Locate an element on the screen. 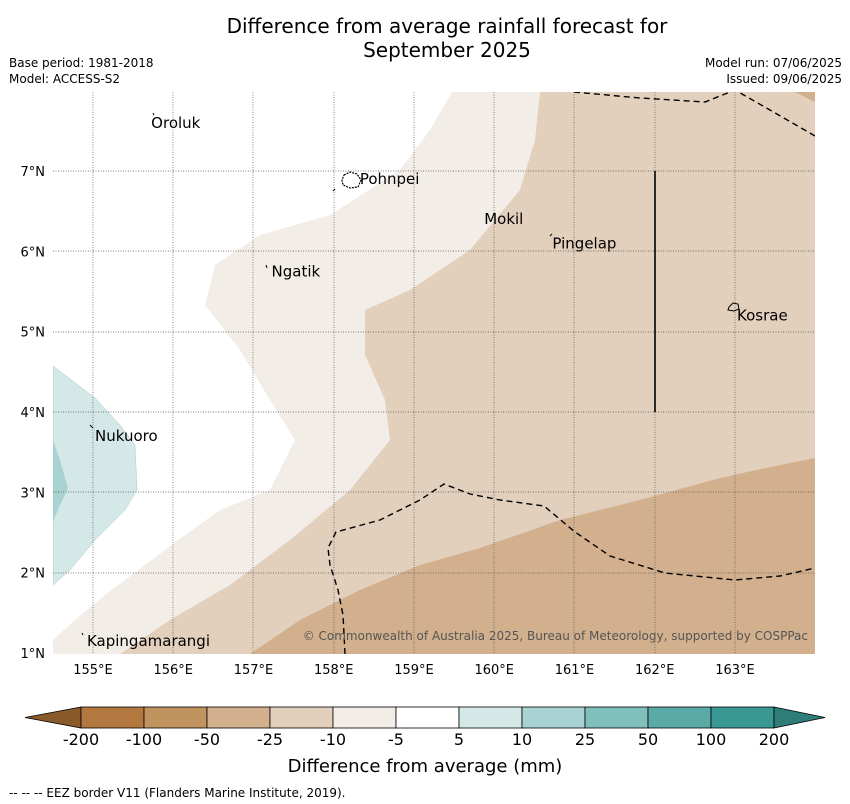 The height and width of the screenshot is (804, 850). colorbar-extend-low is located at coordinates (53, 717).